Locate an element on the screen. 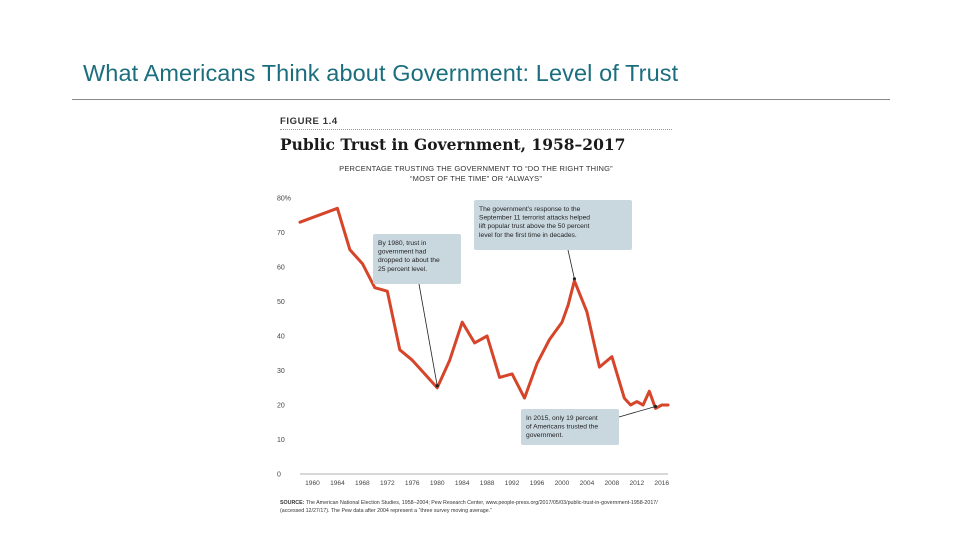 This screenshot has height=540, width=960. title-divider is located at coordinates (481, 99).